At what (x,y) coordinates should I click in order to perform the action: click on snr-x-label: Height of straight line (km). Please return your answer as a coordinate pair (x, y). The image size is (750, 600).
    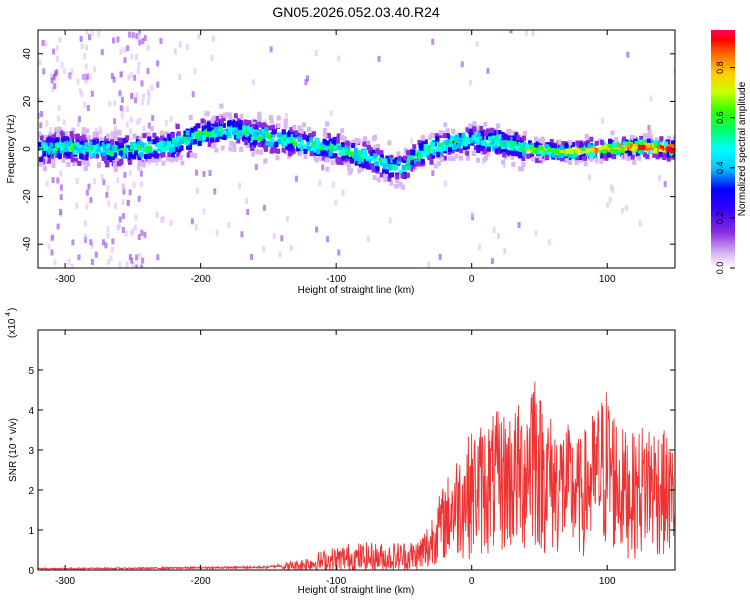
    Looking at the image, I should click on (356, 590).